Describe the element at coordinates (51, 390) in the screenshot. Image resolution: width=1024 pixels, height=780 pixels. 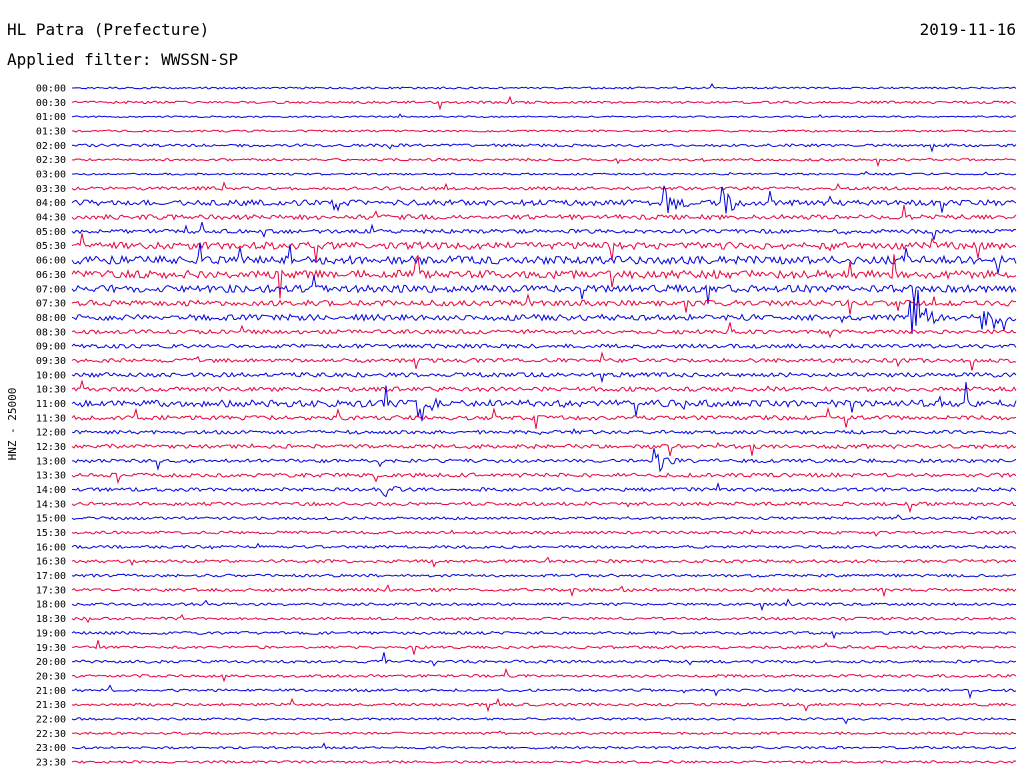
I see `time-label: 10:30` at that location.